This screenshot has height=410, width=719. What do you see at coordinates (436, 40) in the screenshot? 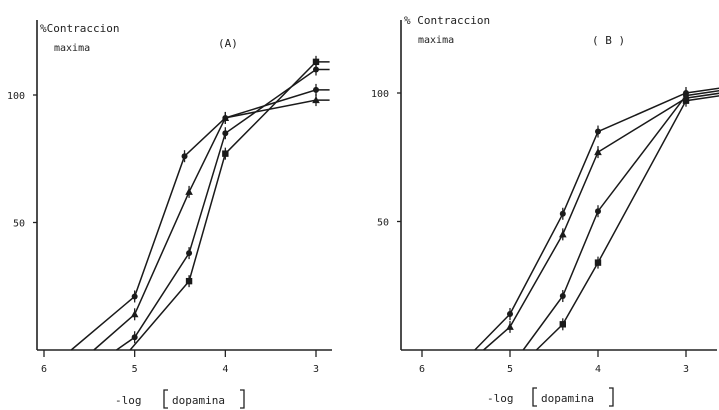
I see `panel-b-ylabel-line2: maxima` at bounding box center [436, 40].